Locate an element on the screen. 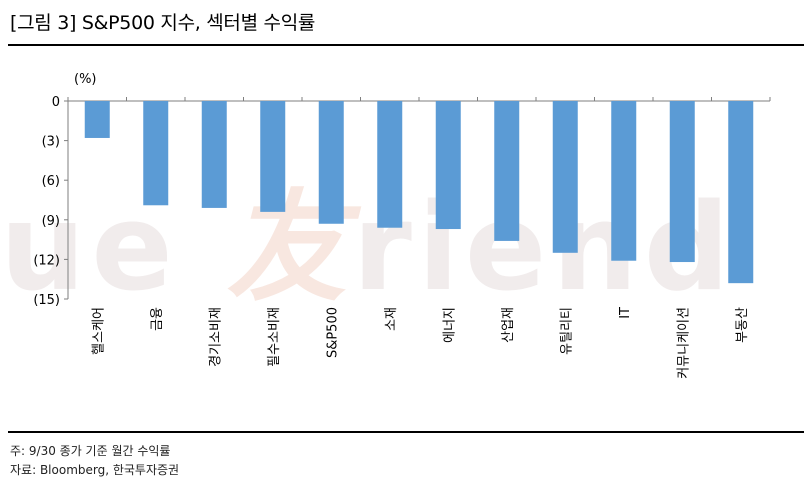 This screenshot has height=488, width=810. watermark-text-right: riend is located at coordinates (544, 248).